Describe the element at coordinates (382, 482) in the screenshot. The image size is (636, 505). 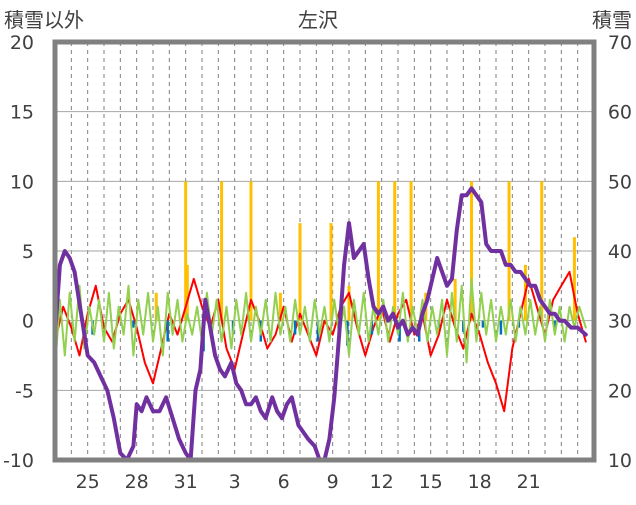
I see `x-tick-label: 12` at that location.